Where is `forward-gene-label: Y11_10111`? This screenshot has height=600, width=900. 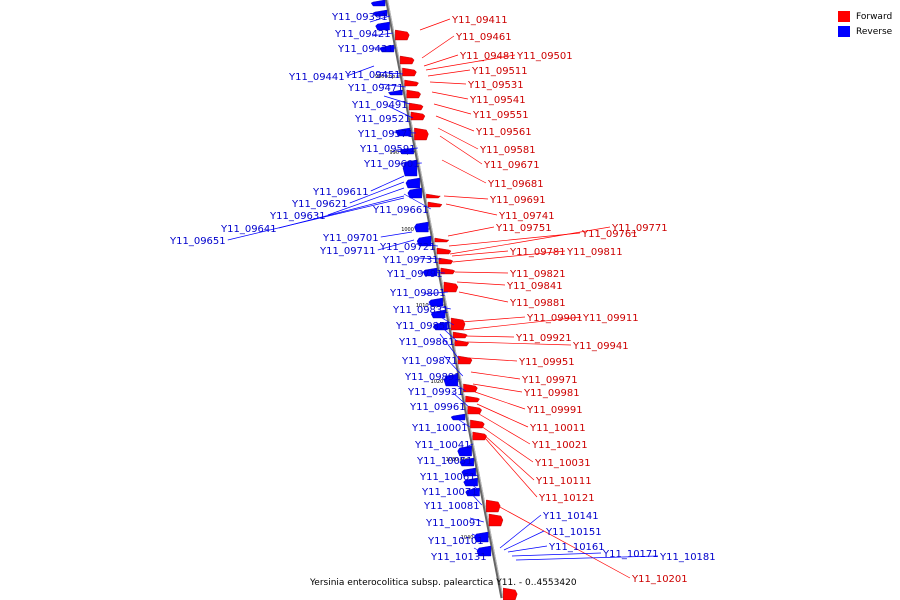 forward-gene-label: Y11_10111 is located at coordinates (563, 481).